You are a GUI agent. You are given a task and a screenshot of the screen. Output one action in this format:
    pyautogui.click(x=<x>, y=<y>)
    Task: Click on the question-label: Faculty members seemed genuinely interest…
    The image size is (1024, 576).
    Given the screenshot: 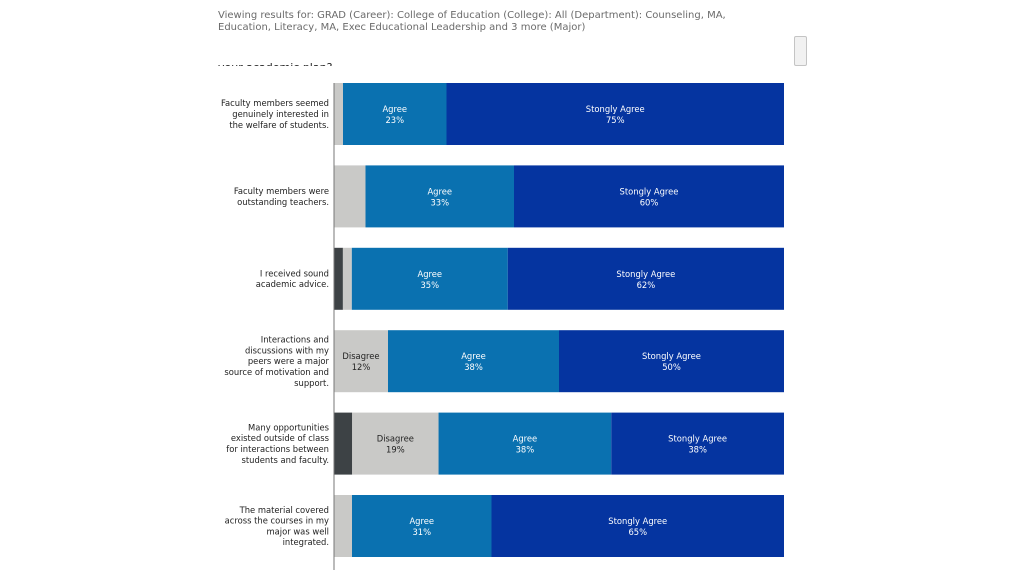 What is the action you would take?
    pyautogui.click(x=275, y=114)
    